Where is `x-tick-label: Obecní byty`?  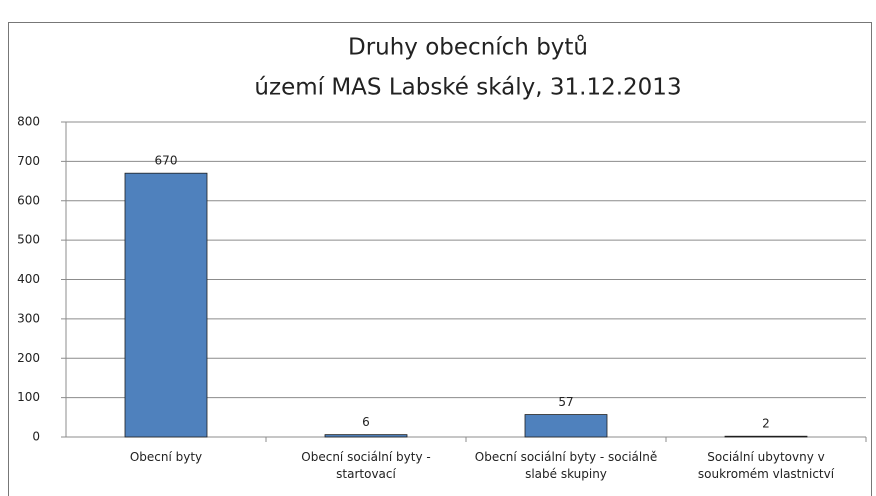 x-tick-label: Obecní byty is located at coordinates (166, 457).